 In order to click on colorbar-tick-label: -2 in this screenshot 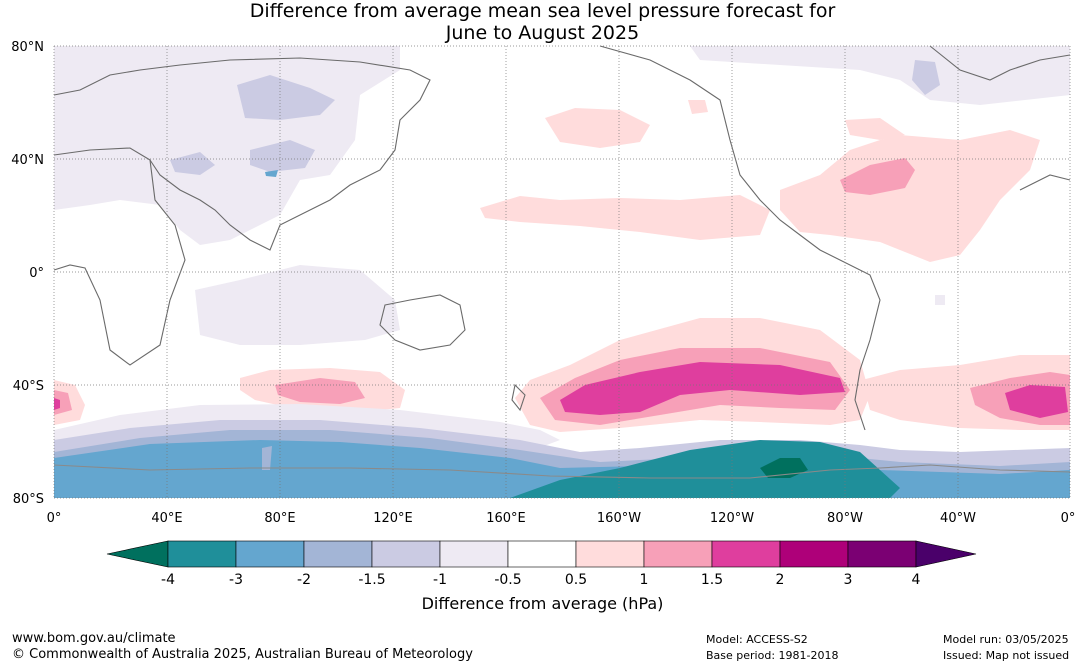, I will do `click(304, 580)`.